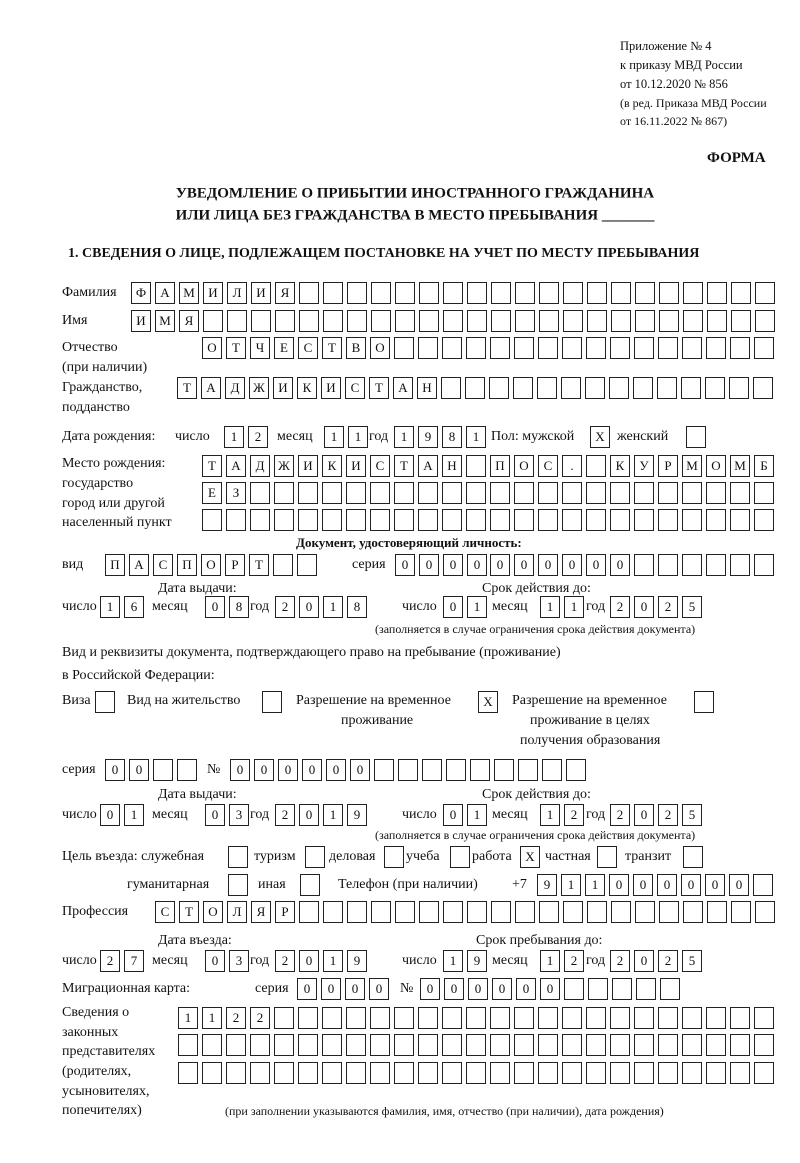 The height and width of the screenshot is (1163, 800). Describe the element at coordinates (165, 321) in the screenshot. I see `name-cell: М` at that location.